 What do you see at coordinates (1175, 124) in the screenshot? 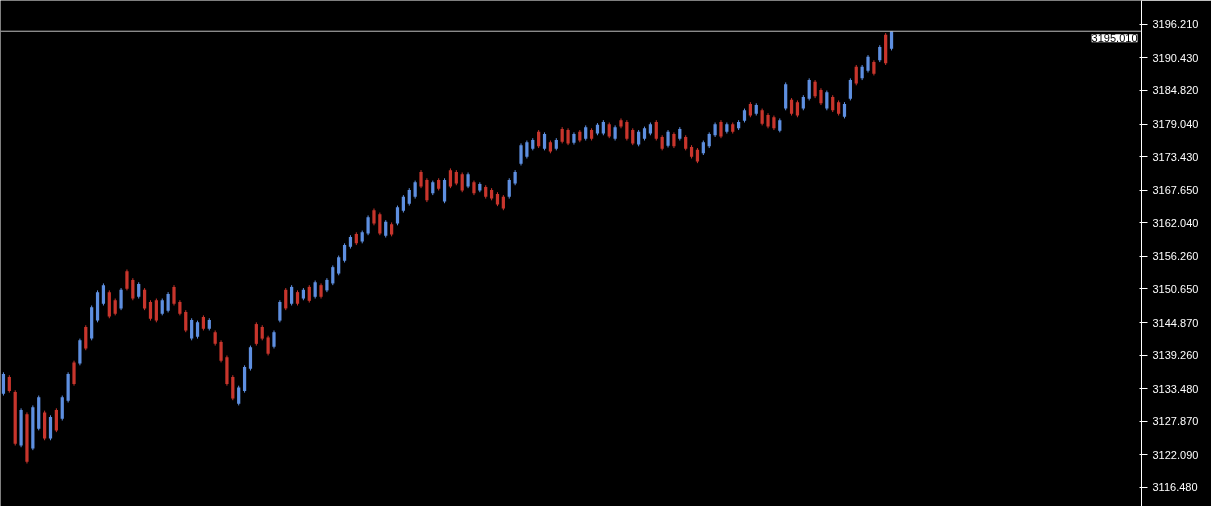
I see `y-tick-label: 3179.040` at bounding box center [1175, 124].